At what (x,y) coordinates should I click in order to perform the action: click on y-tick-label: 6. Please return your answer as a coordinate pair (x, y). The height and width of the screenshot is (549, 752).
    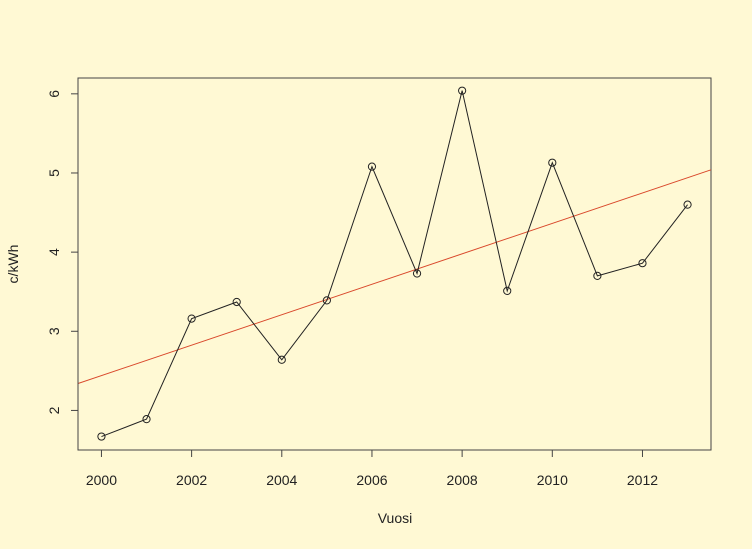
    Looking at the image, I should click on (54, 94).